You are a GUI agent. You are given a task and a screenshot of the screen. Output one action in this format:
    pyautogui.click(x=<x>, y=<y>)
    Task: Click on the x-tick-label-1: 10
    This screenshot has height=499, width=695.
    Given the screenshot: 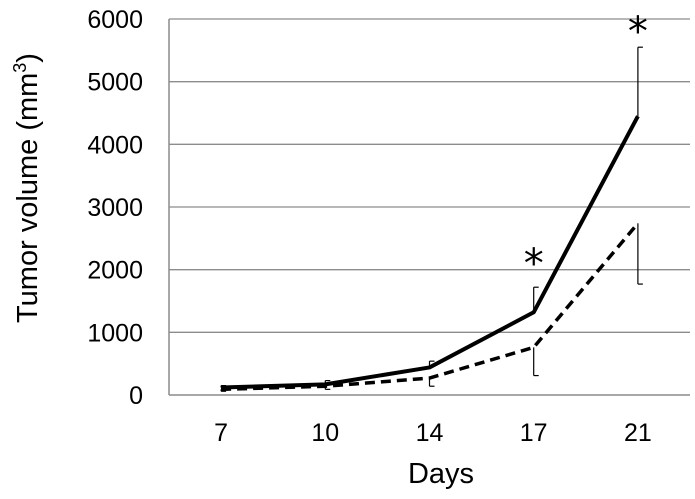 What is the action you would take?
    pyautogui.click(x=325, y=433)
    